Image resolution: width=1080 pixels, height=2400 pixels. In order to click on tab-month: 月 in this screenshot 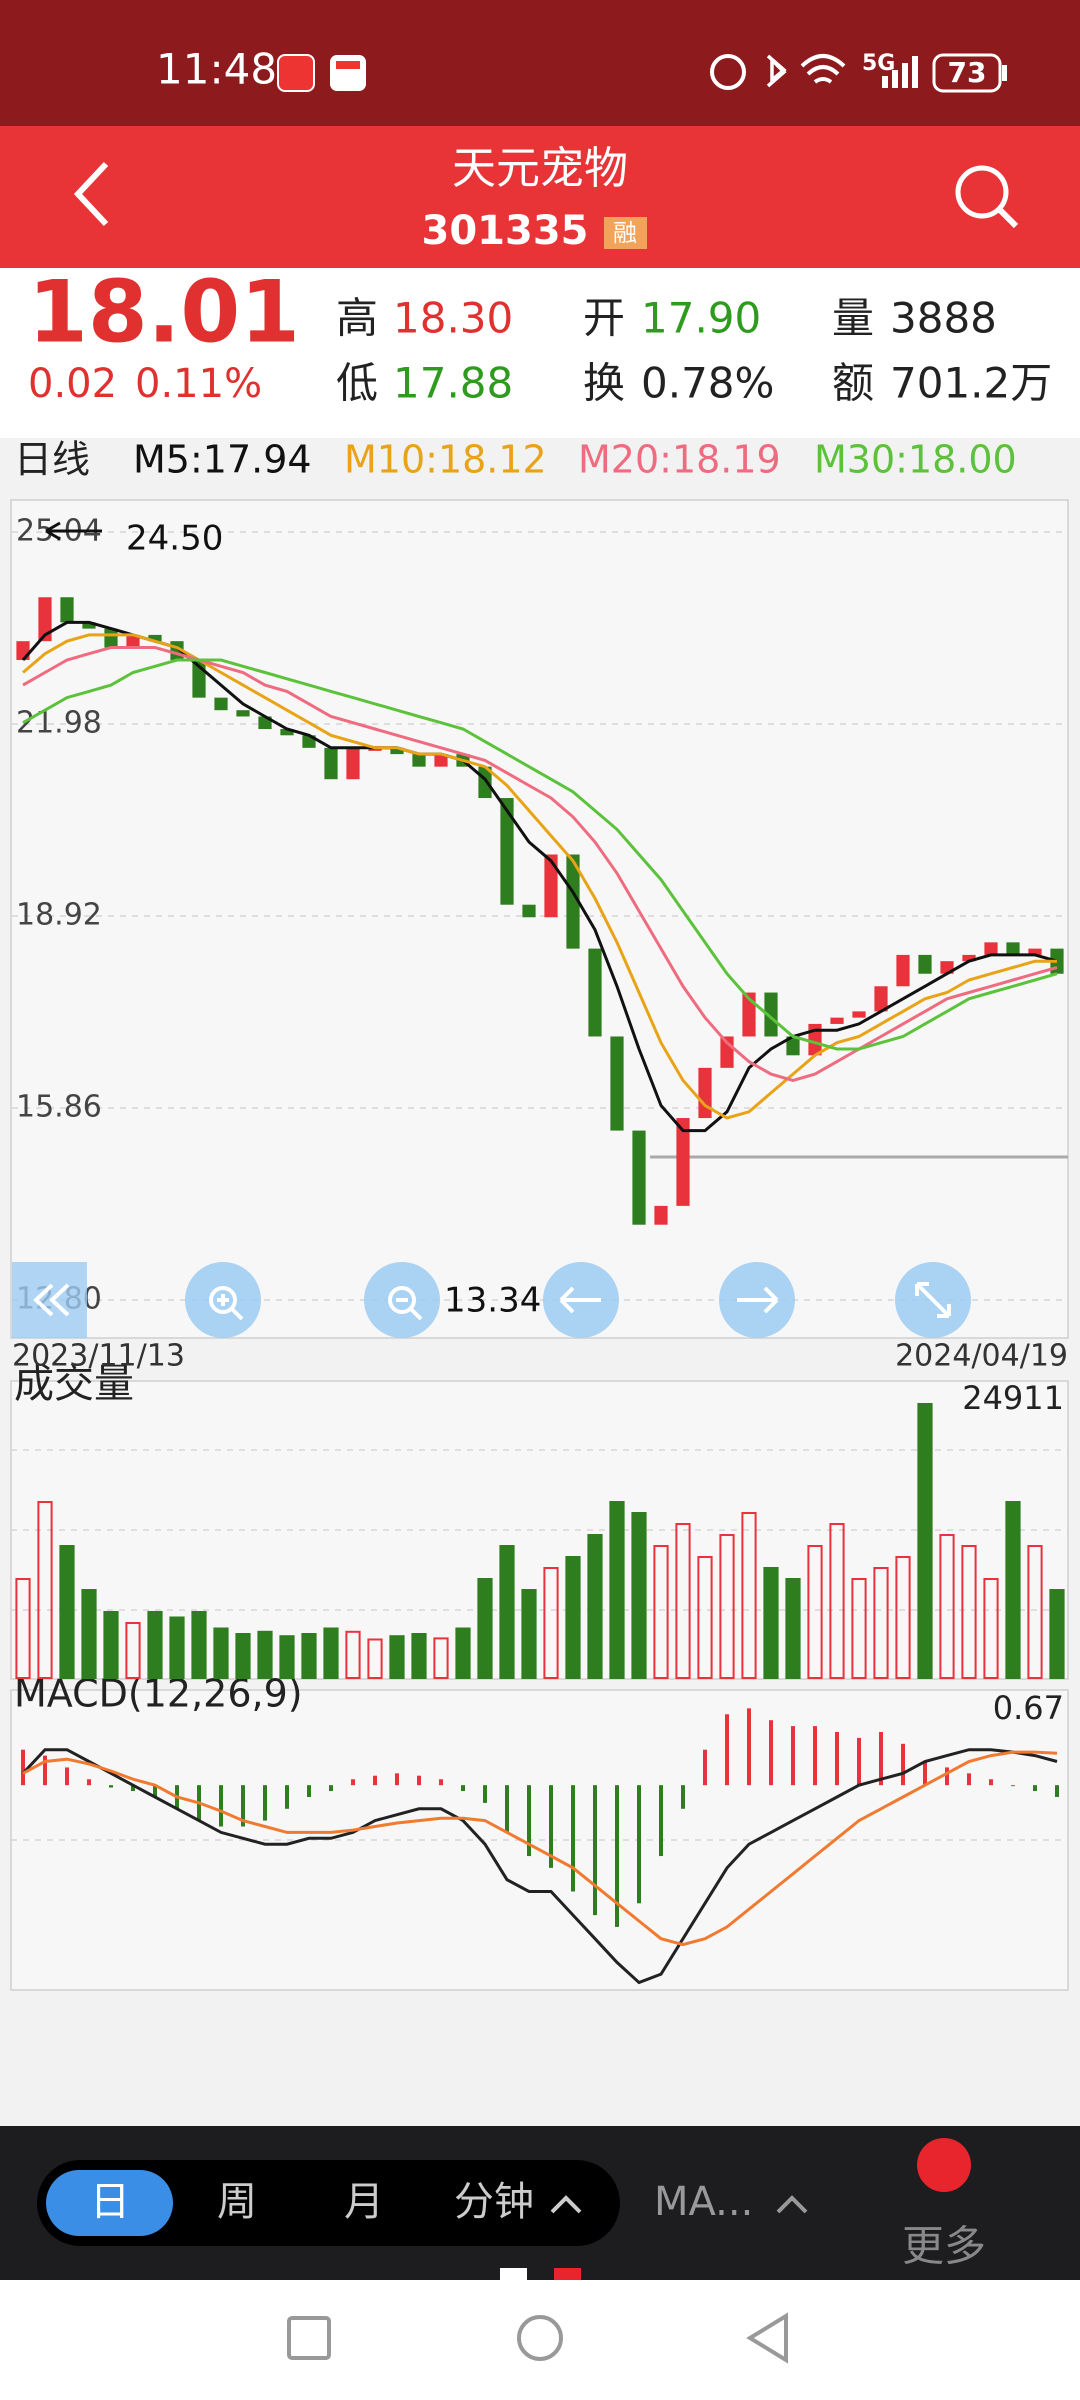, I will do `click(364, 2202)`.